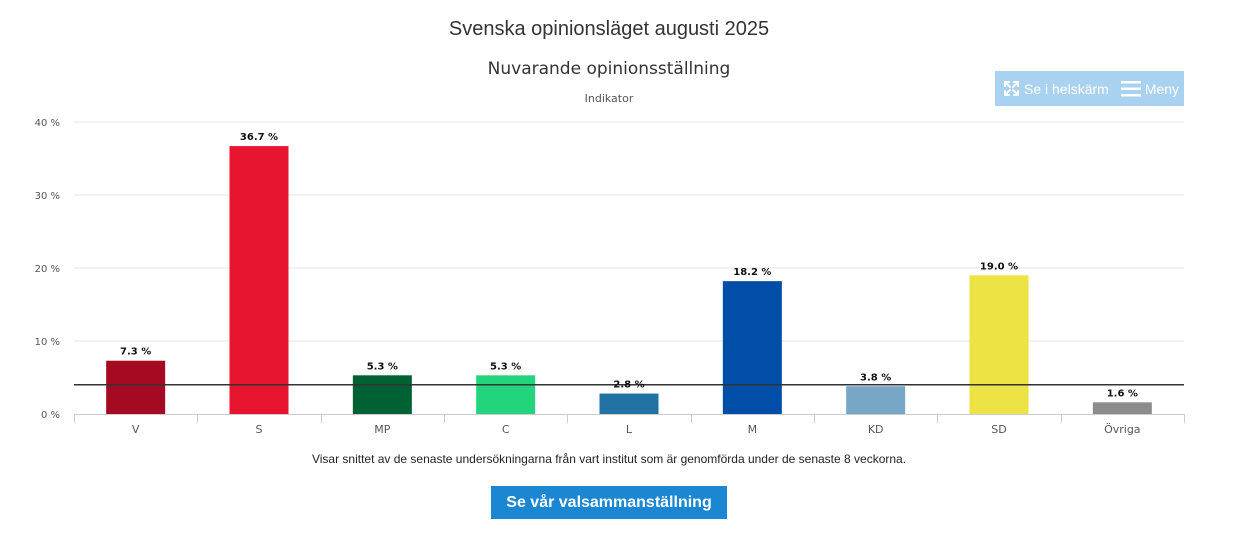 The height and width of the screenshot is (538, 1254). What do you see at coordinates (136, 429) in the screenshot?
I see `x-tick-label: V` at bounding box center [136, 429].